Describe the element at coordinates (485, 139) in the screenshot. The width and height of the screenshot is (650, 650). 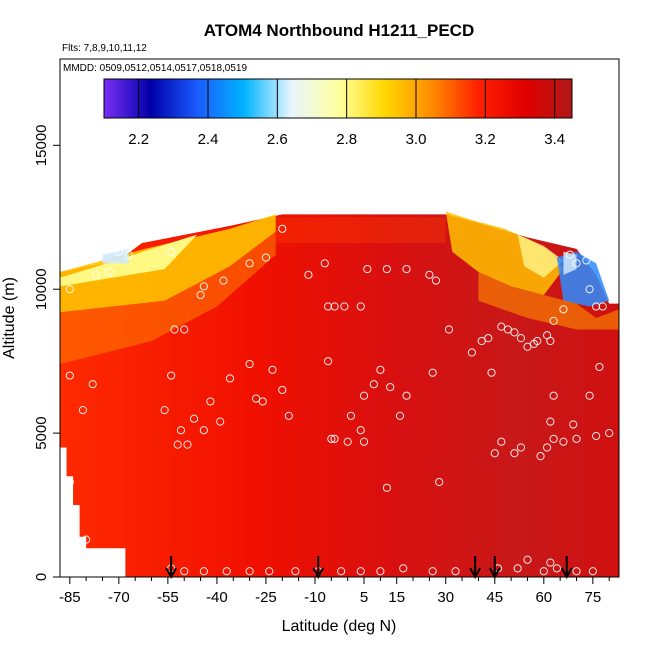
I see `colorbar-tick-label: 3.2` at that location.